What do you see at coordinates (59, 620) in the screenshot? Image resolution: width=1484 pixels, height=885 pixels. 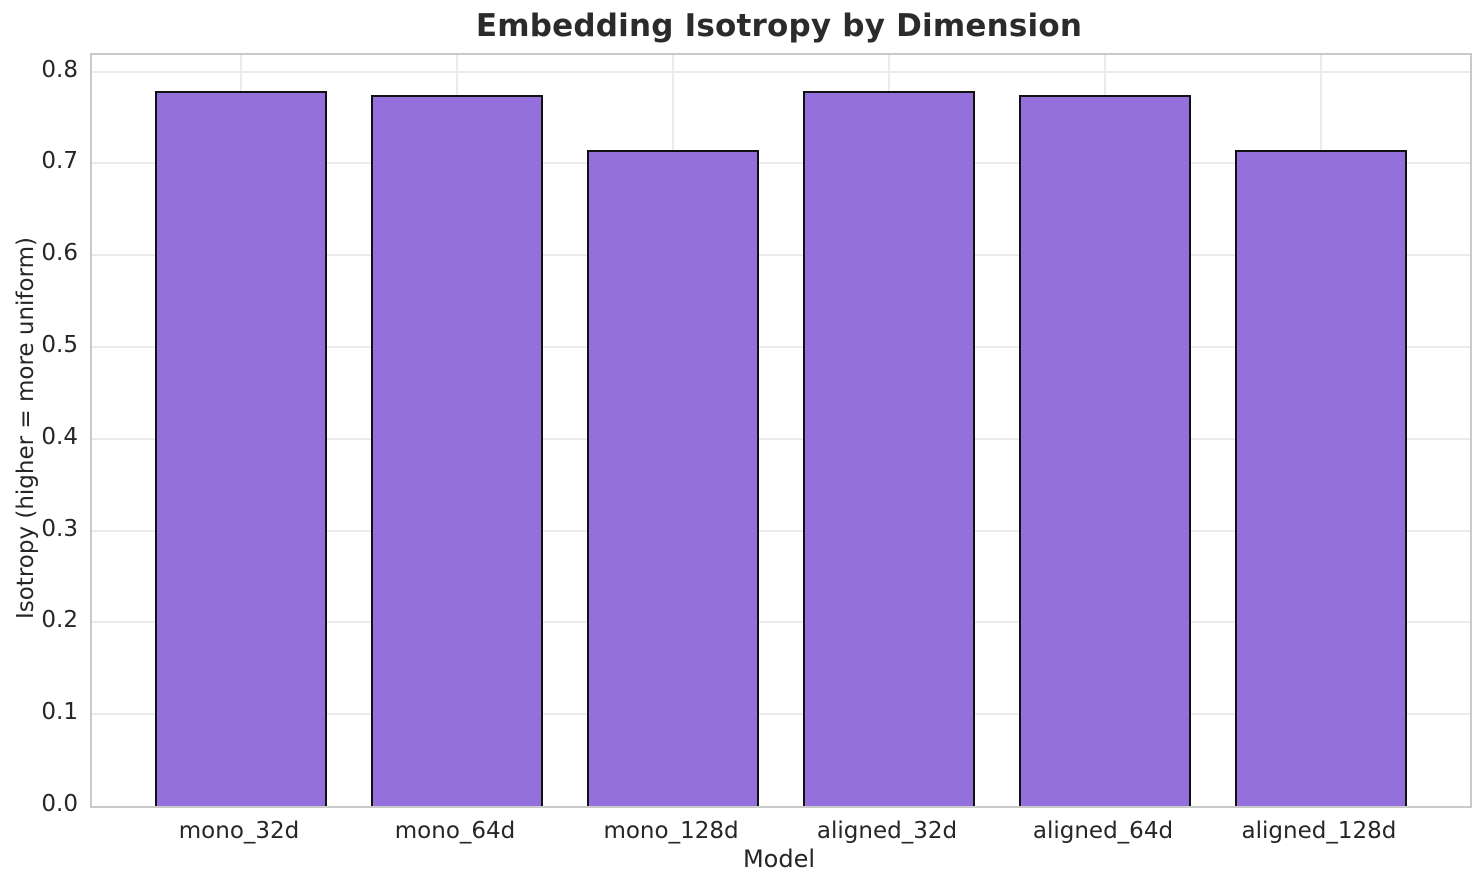 I see `y-tick-label: 0.2` at bounding box center [59, 620].